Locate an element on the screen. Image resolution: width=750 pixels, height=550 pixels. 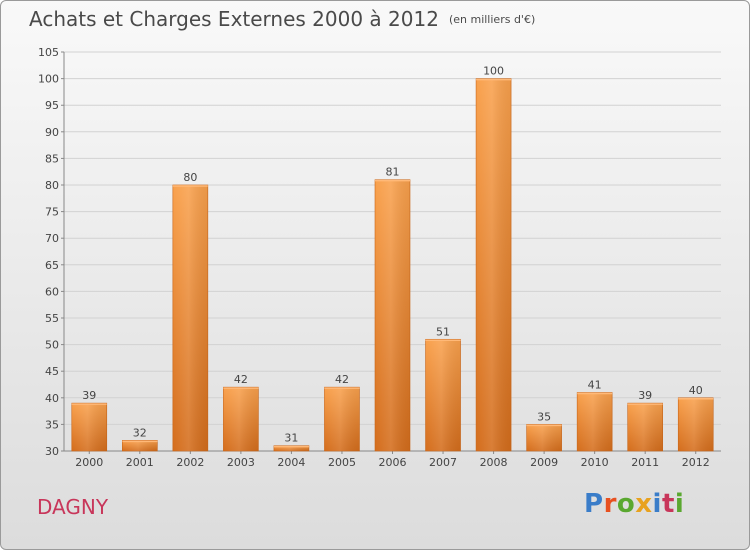
y-tick-label: 30 is located at coordinates (52, 451).